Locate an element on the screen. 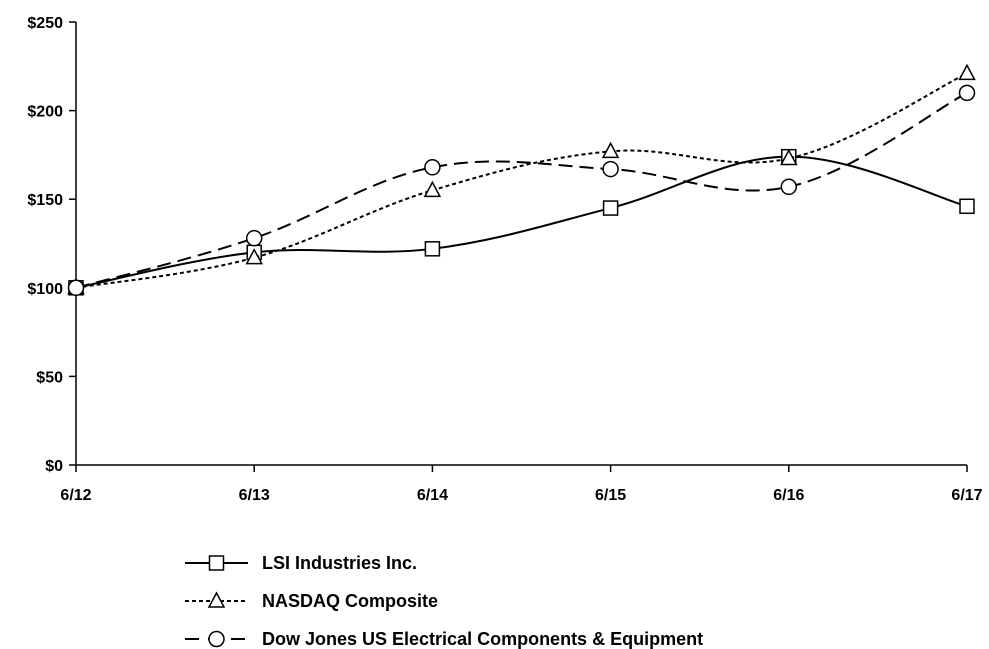  legend-marker-triangle is located at coordinates (216, 599).